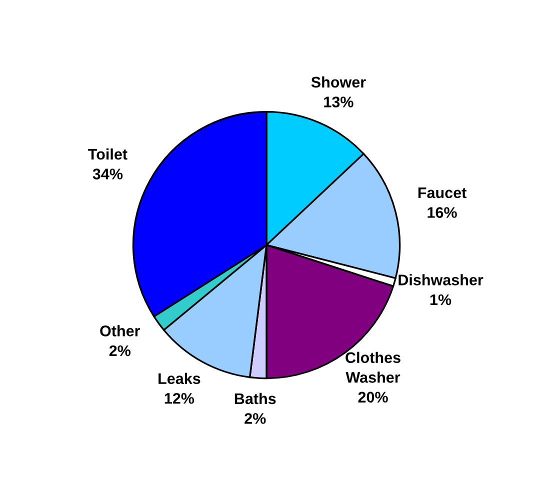 The width and height of the screenshot is (533, 487). I want to click on data-label: 20%, so click(373, 397).